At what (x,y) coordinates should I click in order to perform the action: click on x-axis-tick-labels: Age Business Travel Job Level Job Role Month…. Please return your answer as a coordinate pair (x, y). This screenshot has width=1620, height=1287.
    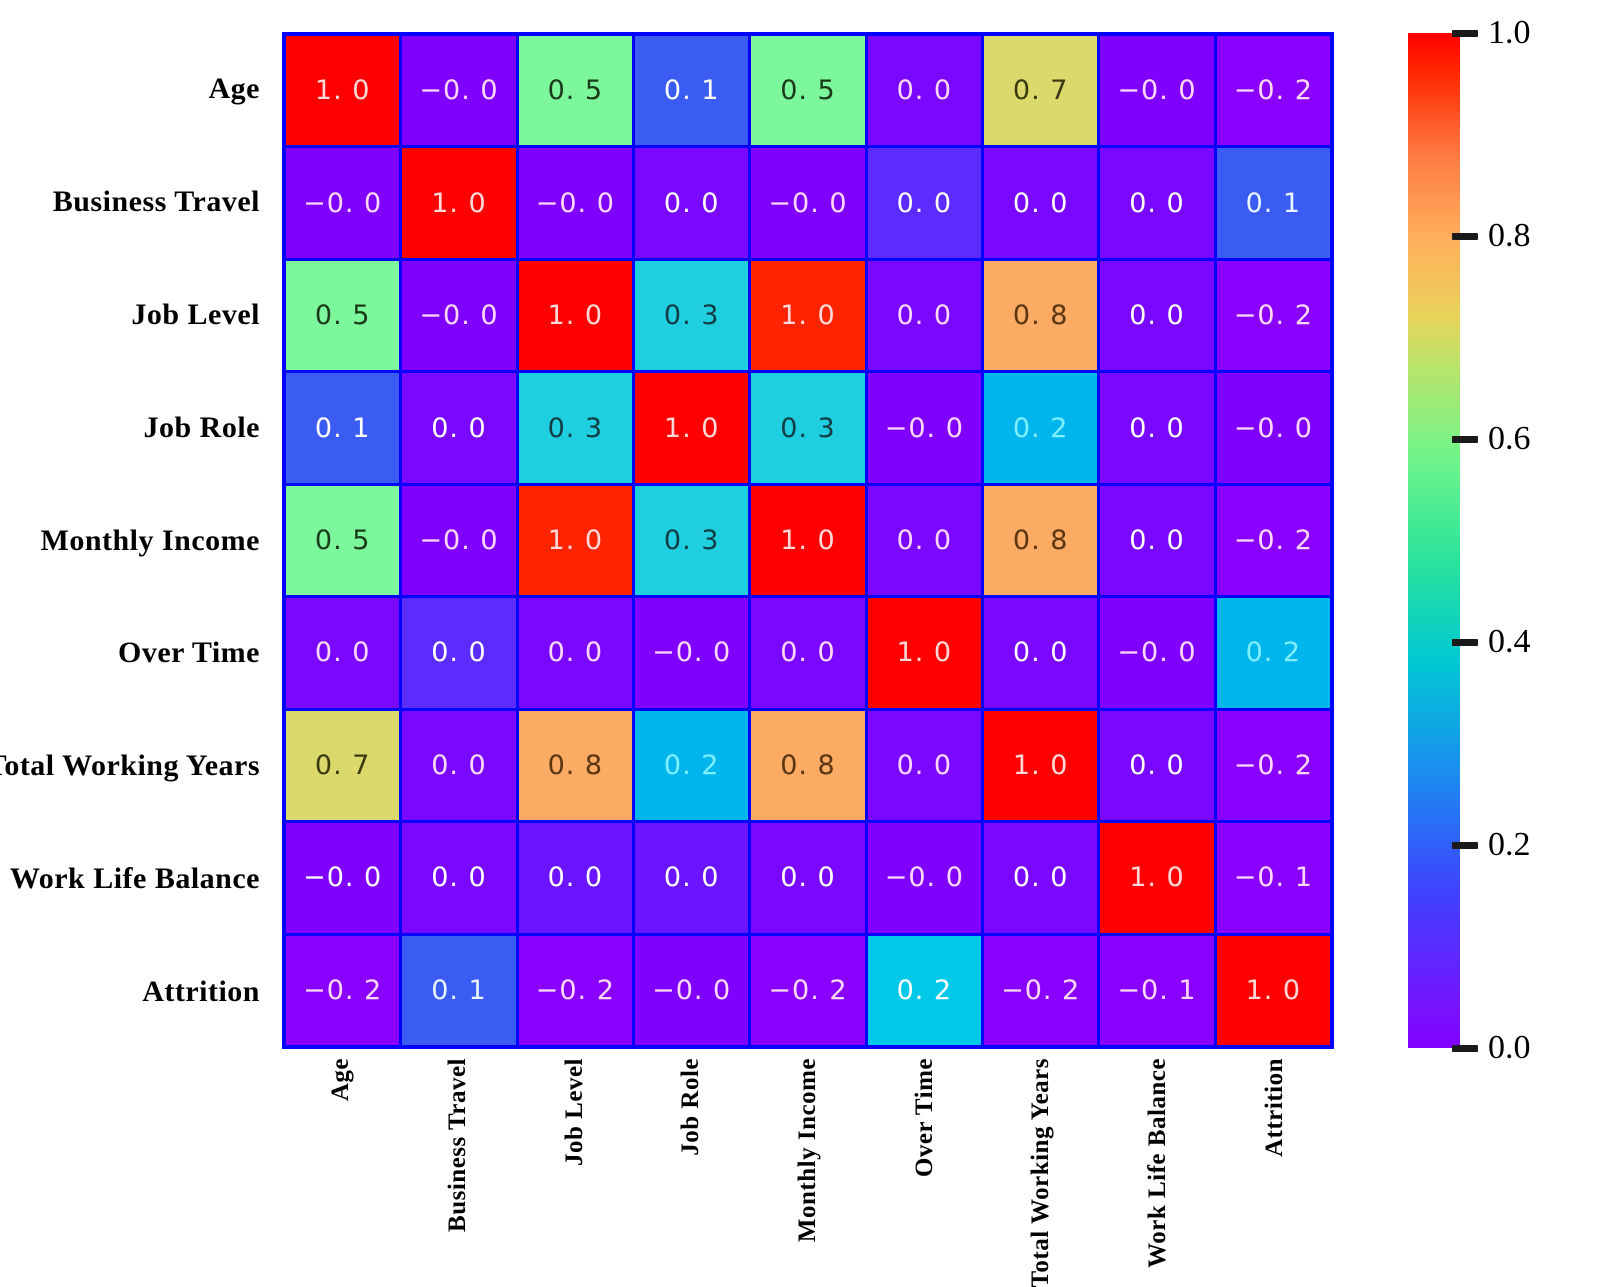
    Looking at the image, I should click on (808, 1169).